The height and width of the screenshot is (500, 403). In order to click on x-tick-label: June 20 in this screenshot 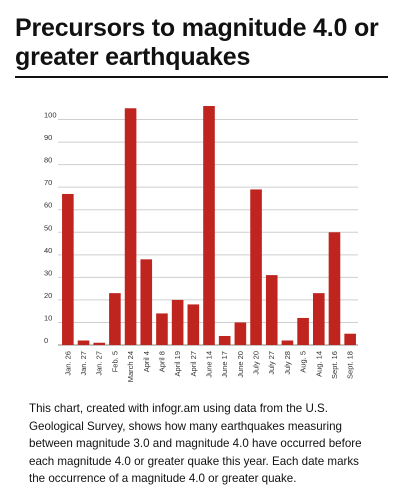, I will do `click(240, 364)`.